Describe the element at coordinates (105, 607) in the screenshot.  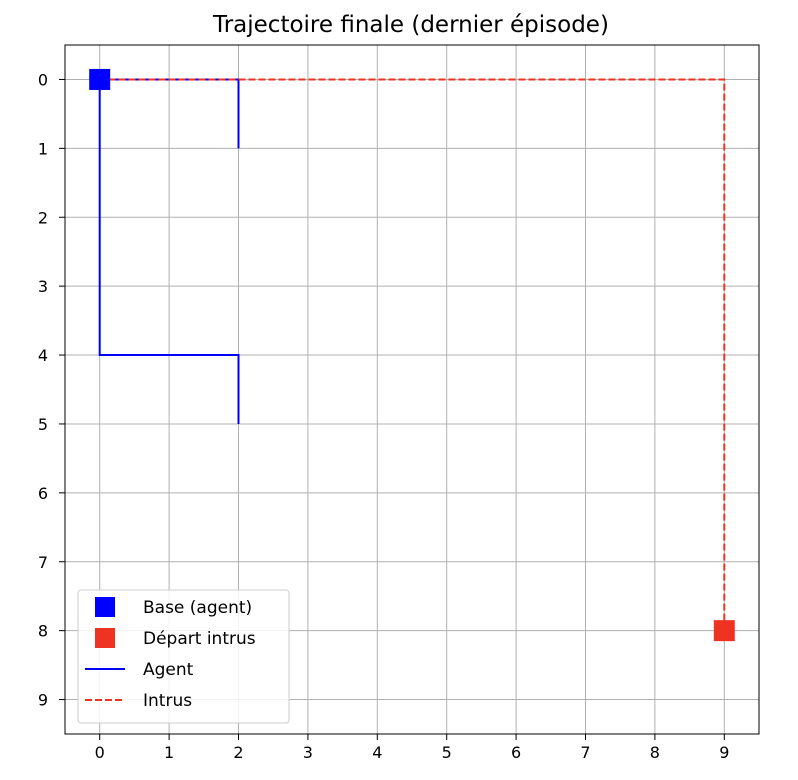
I see `legend-marker-base-agent-` at that location.